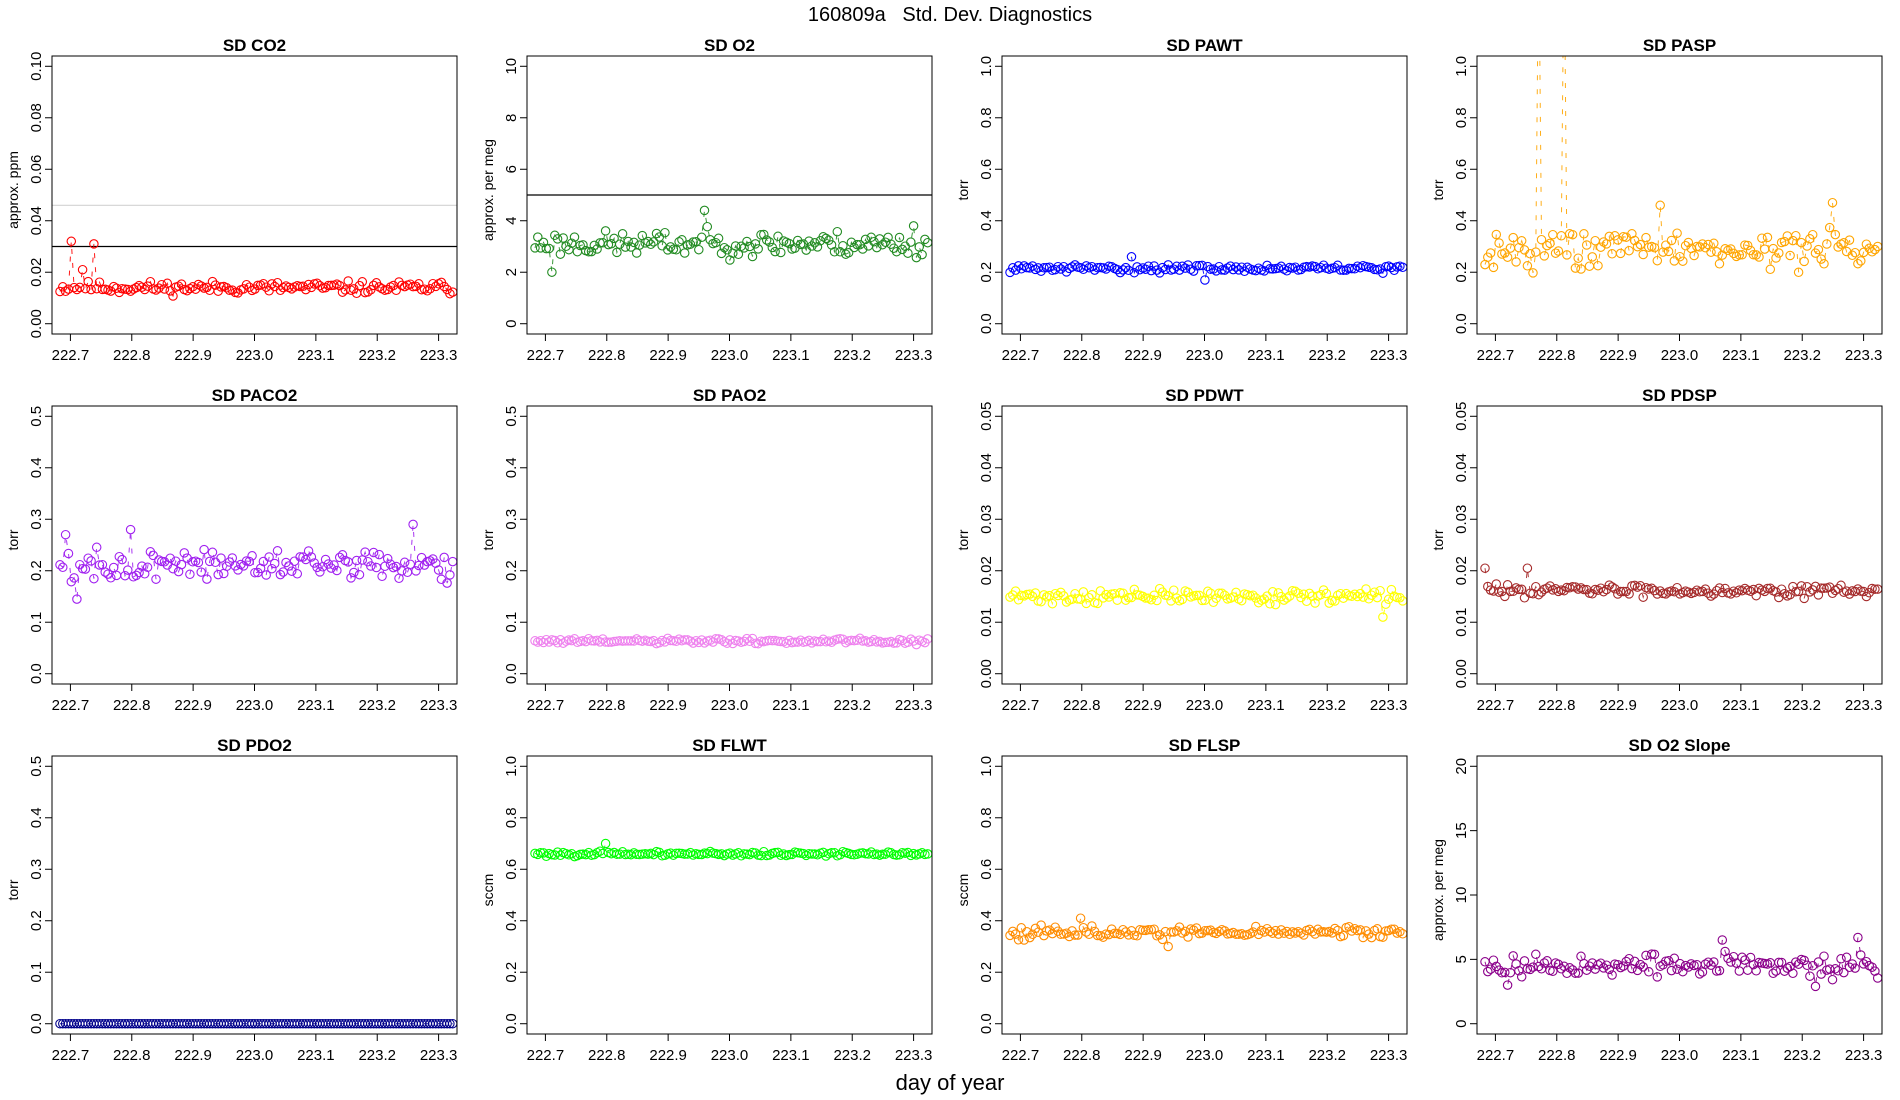 The width and height of the screenshot is (1900, 1100). Describe the element at coordinates (36, 416) in the screenshot. I see `y-tick-label: 0.5` at that location.